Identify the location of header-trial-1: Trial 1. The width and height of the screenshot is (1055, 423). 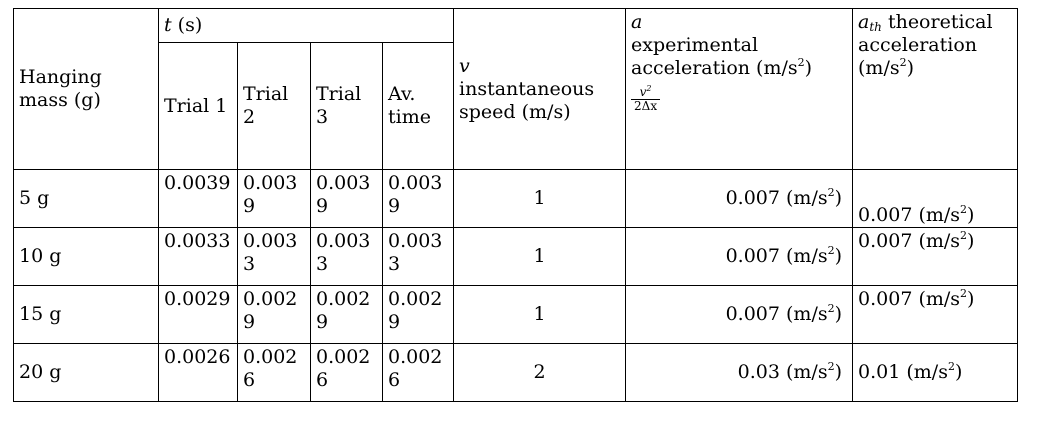
(198, 106).